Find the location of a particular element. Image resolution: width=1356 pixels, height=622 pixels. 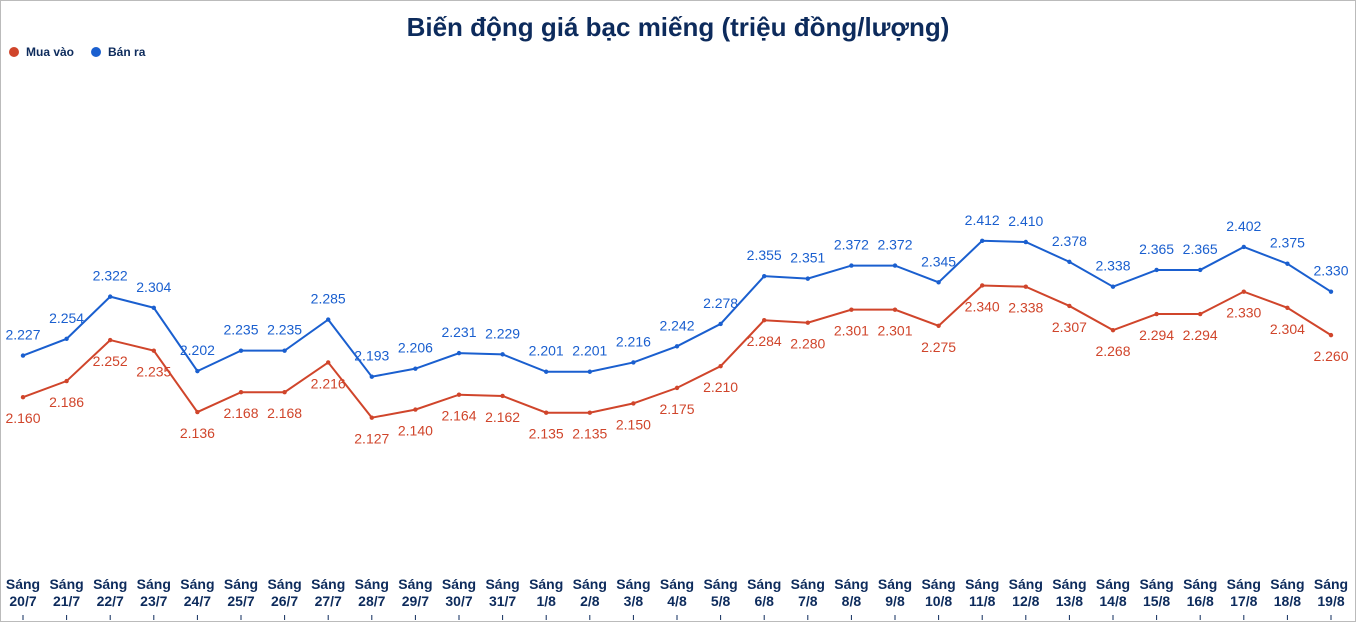

data-label: 2.216 is located at coordinates (633, 341).